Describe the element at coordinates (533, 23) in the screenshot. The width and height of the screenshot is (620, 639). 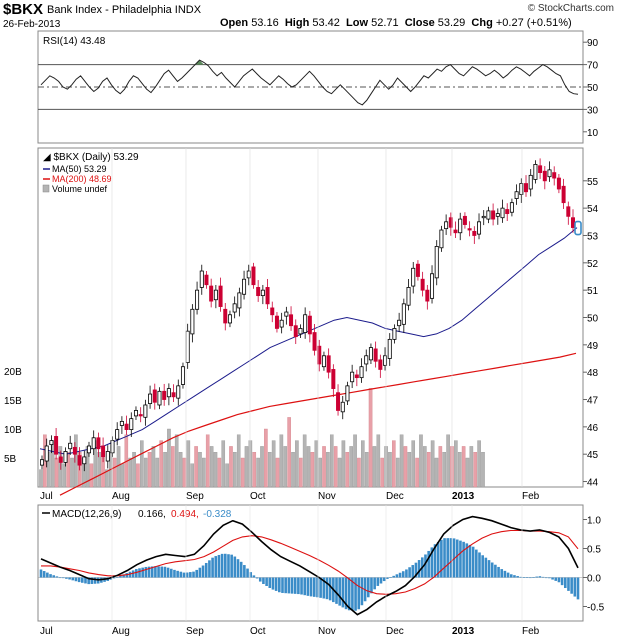
I see `chg-value: +0.27 (+0.51%)` at that location.